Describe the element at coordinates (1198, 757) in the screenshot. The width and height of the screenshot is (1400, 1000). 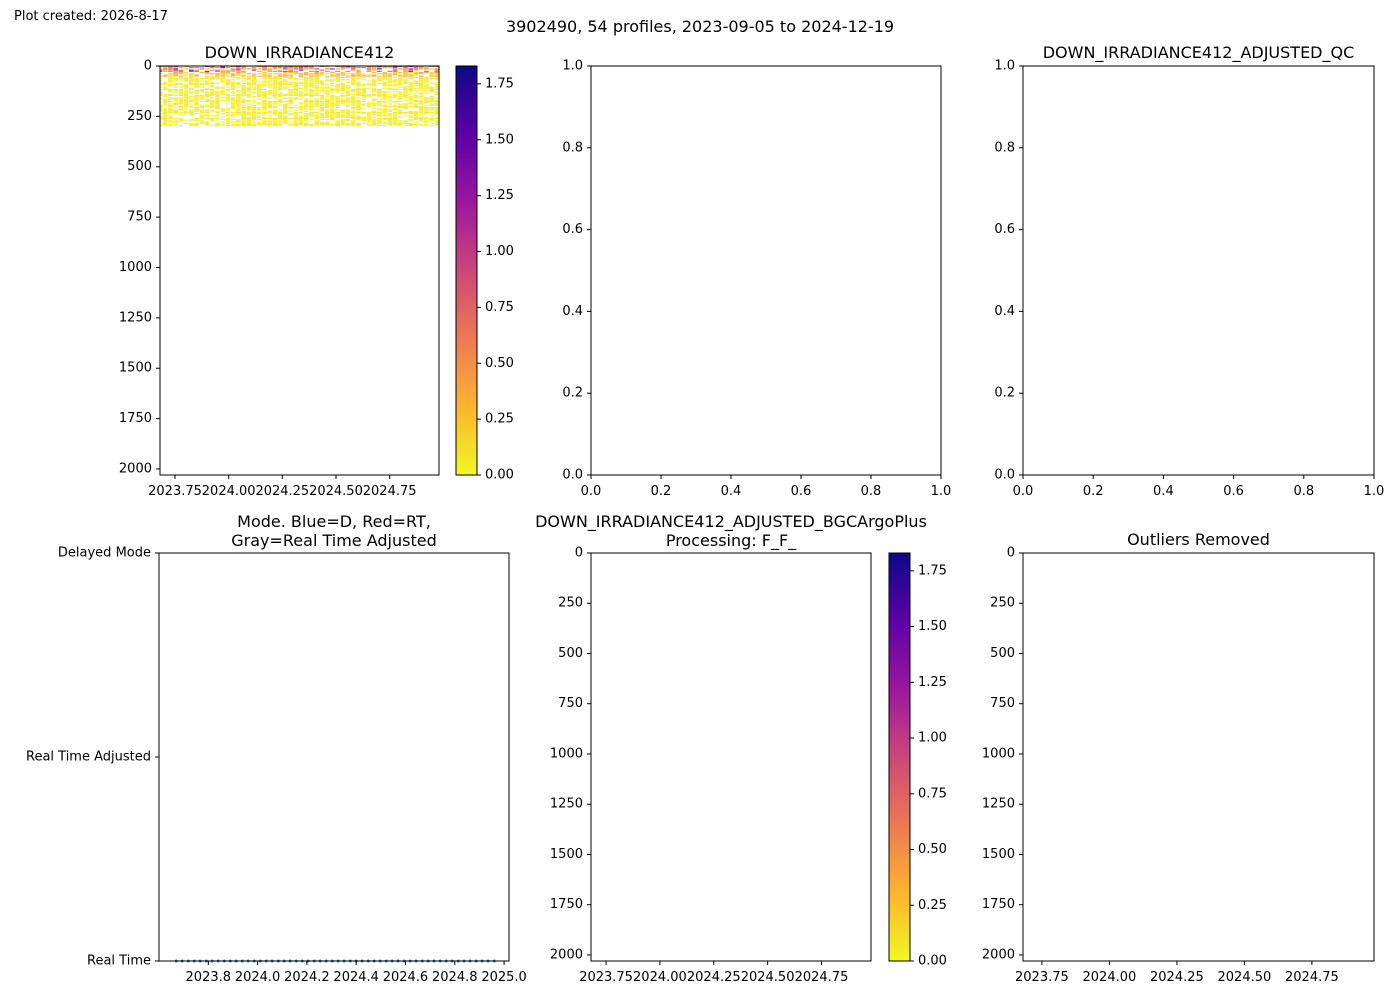
I see `axes-frame` at that location.